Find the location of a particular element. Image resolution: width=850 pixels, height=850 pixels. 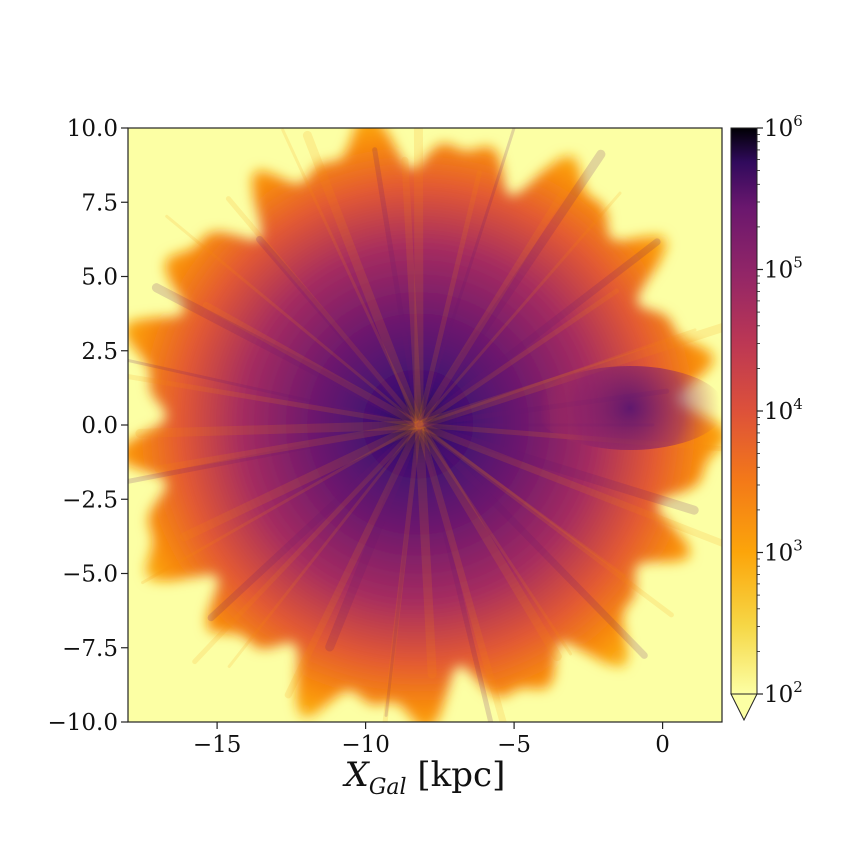

y-tick-label: −2.5 is located at coordinates (90, 500).